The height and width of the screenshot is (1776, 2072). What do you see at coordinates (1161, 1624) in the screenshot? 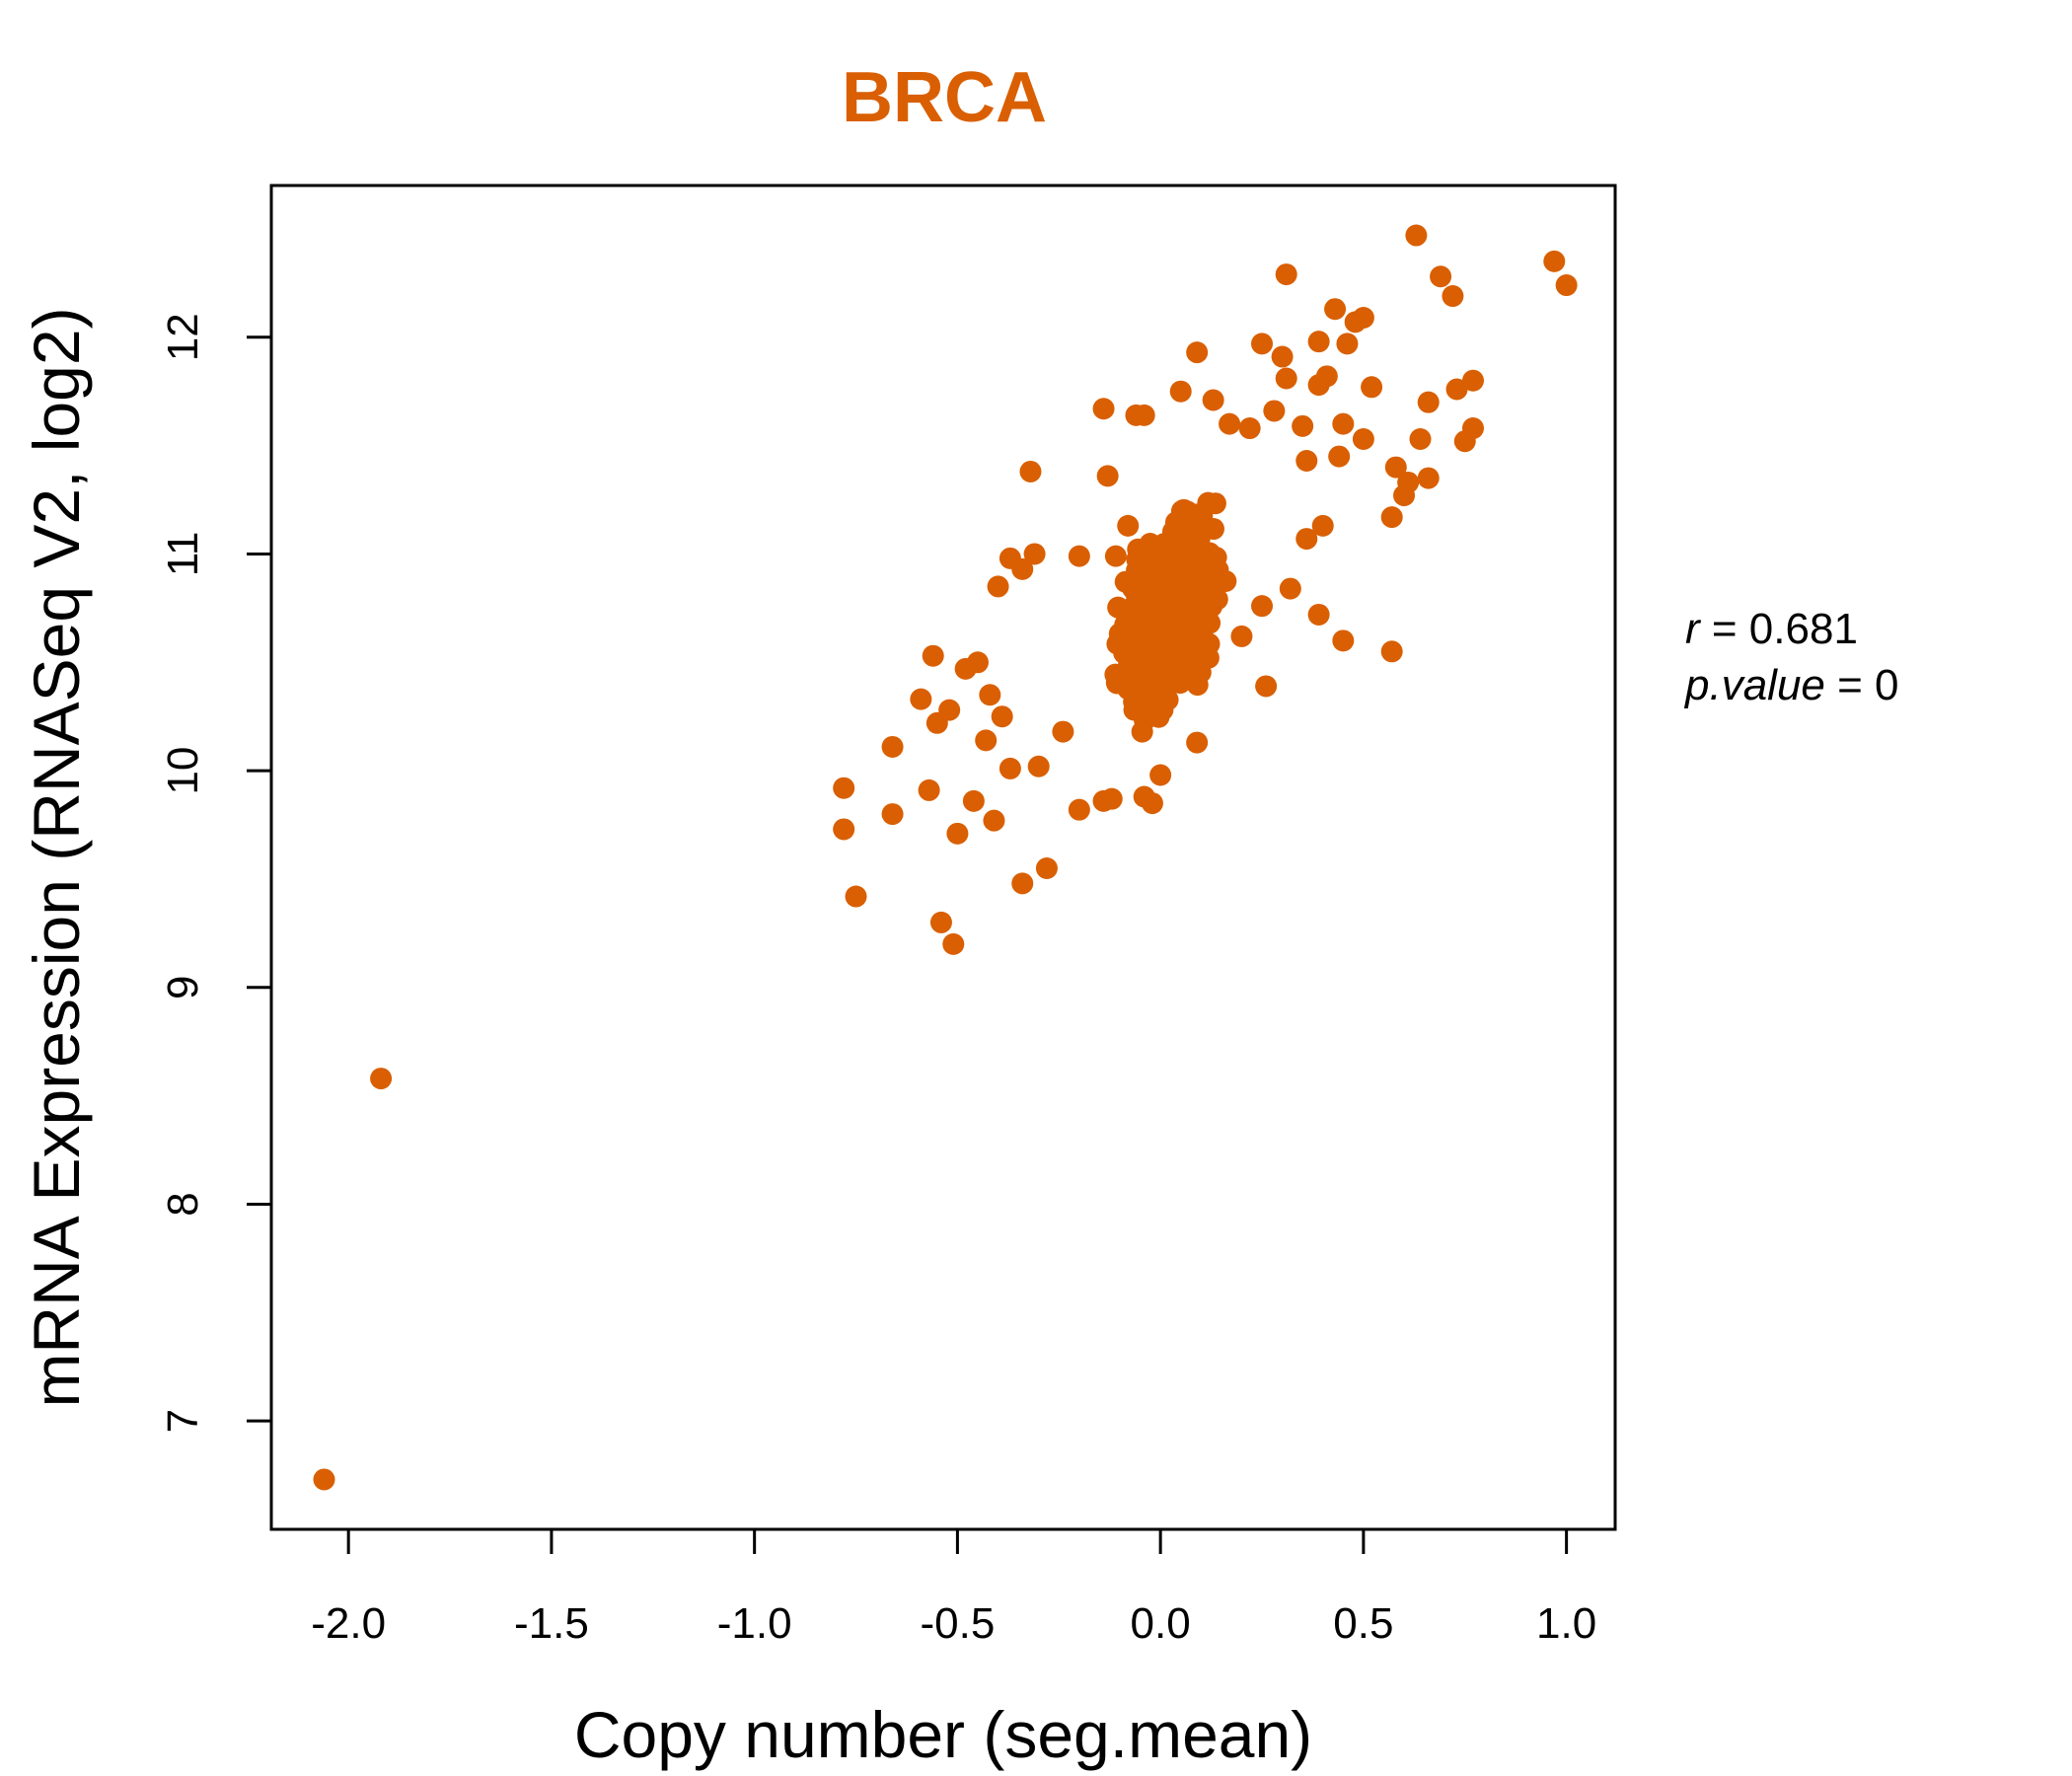
I see `x-tick-label: 0.0` at bounding box center [1161, 1624].